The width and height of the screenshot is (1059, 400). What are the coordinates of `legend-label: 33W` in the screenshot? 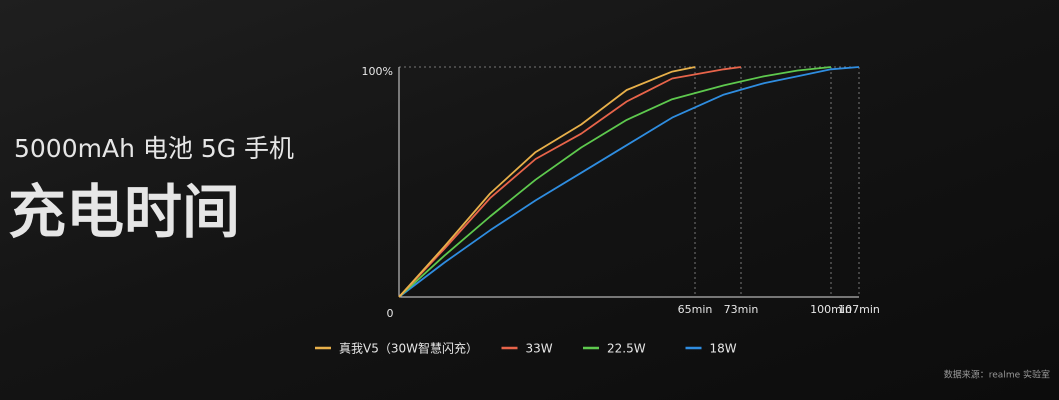 It's located at (539, 349).